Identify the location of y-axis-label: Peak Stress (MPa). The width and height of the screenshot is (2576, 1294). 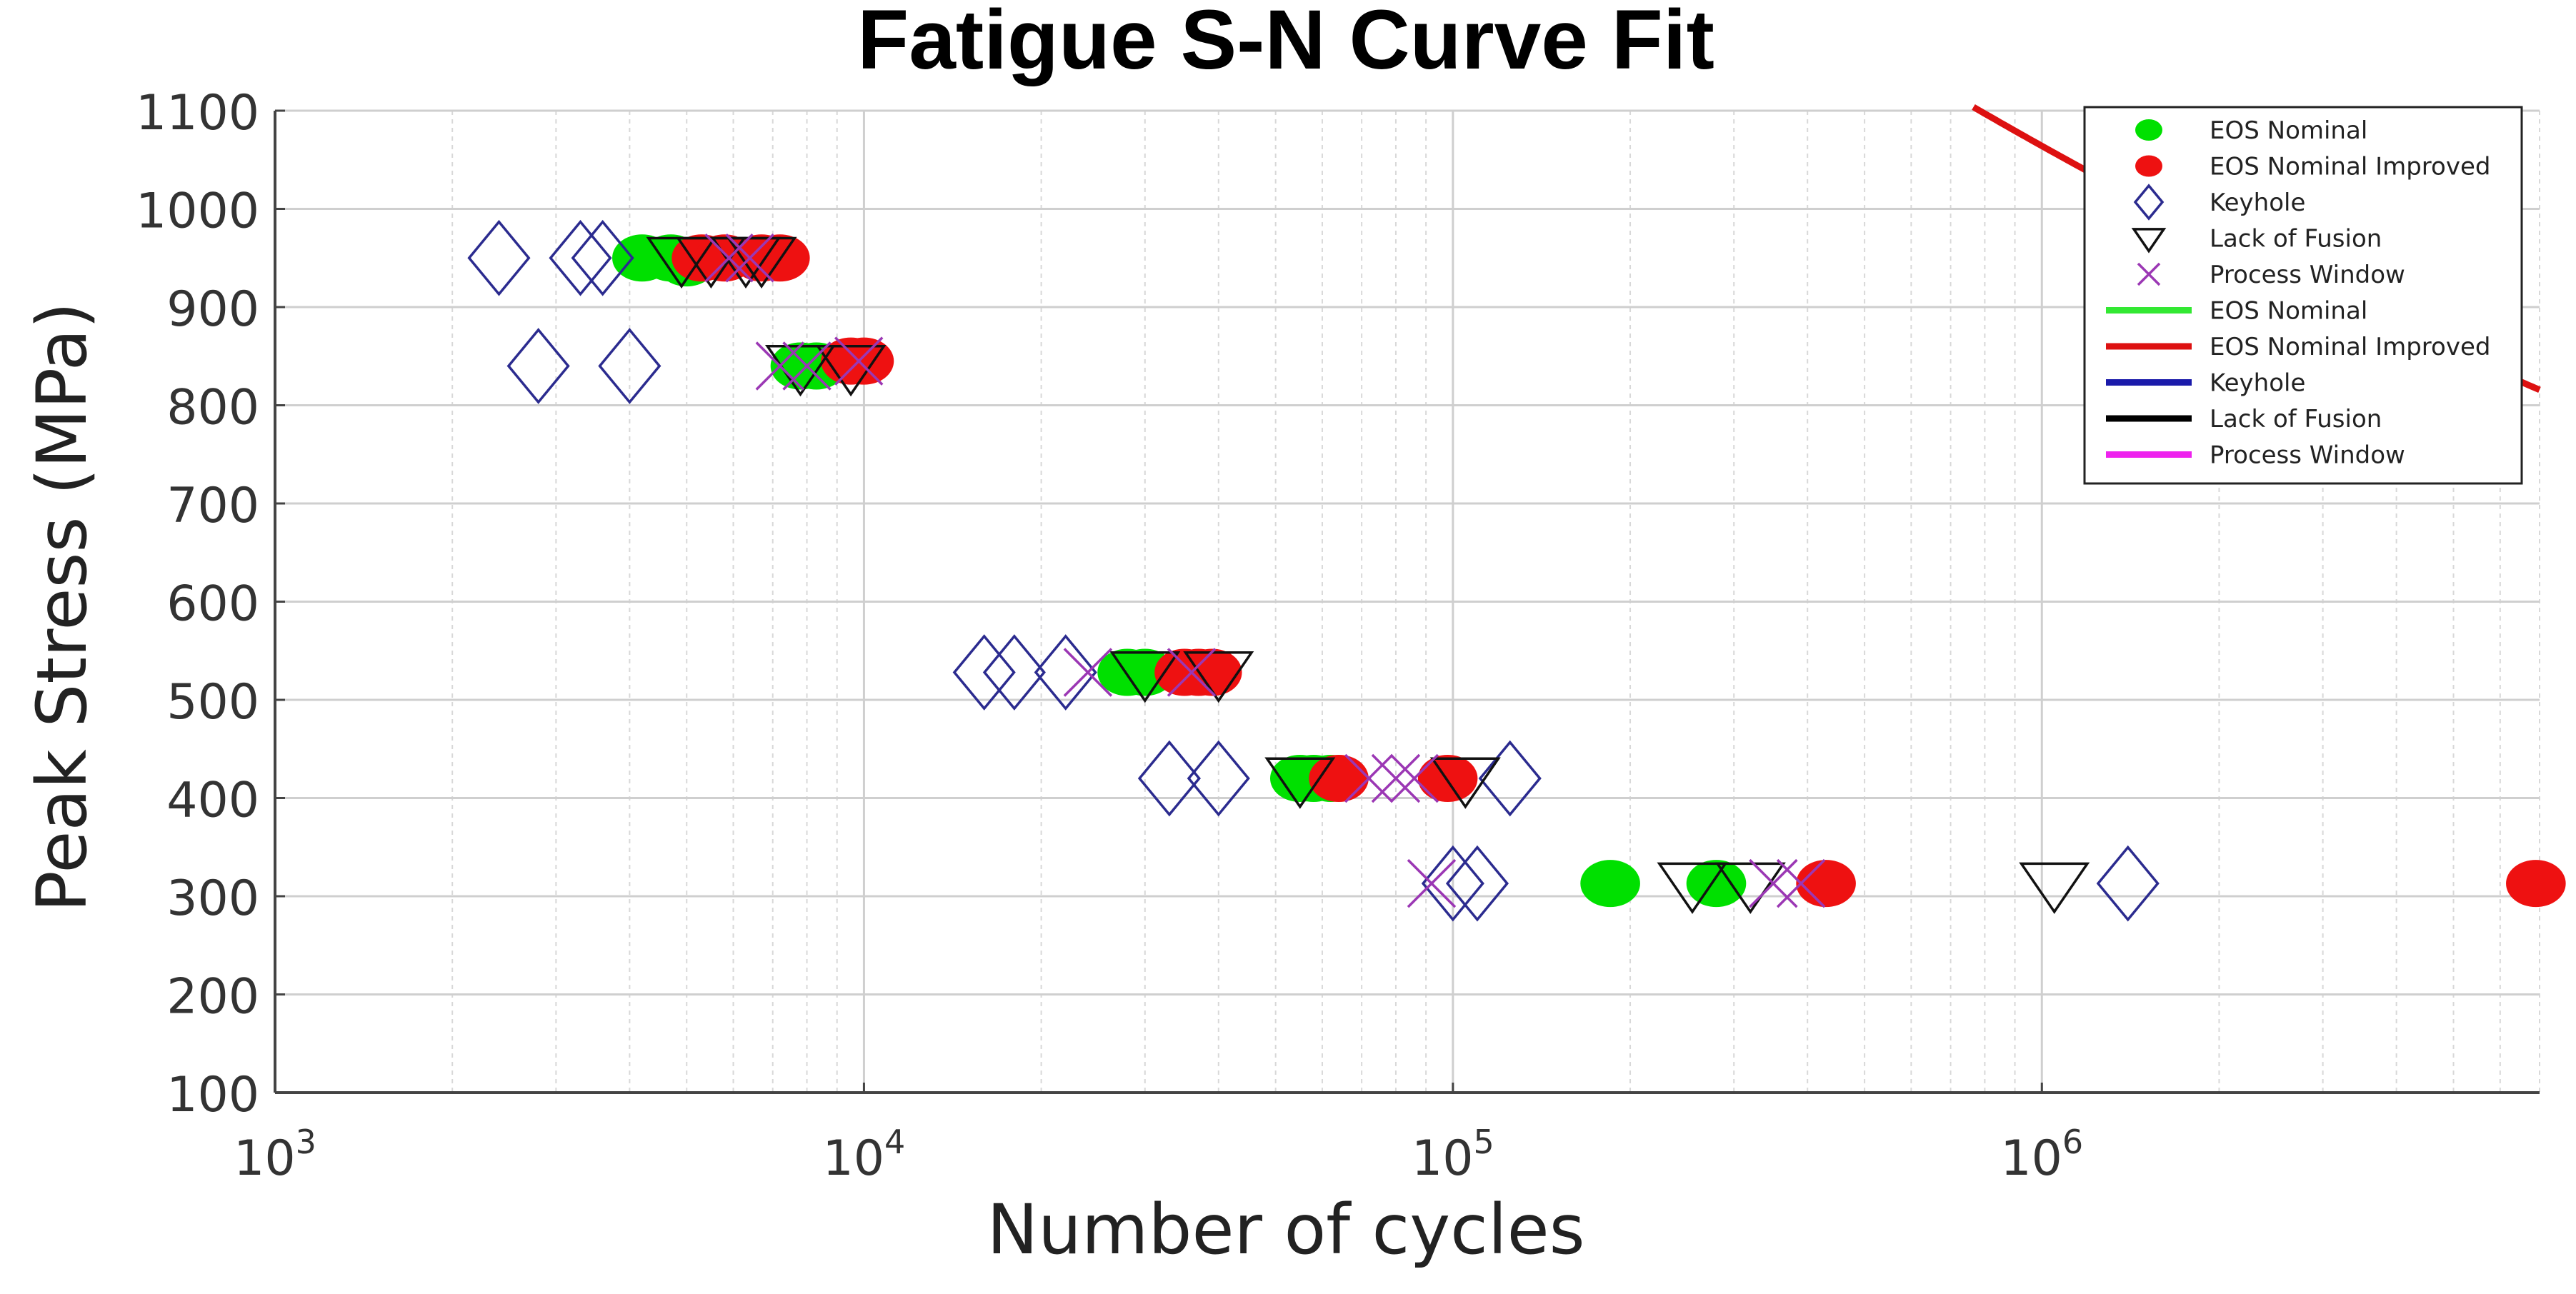
(62, 607).